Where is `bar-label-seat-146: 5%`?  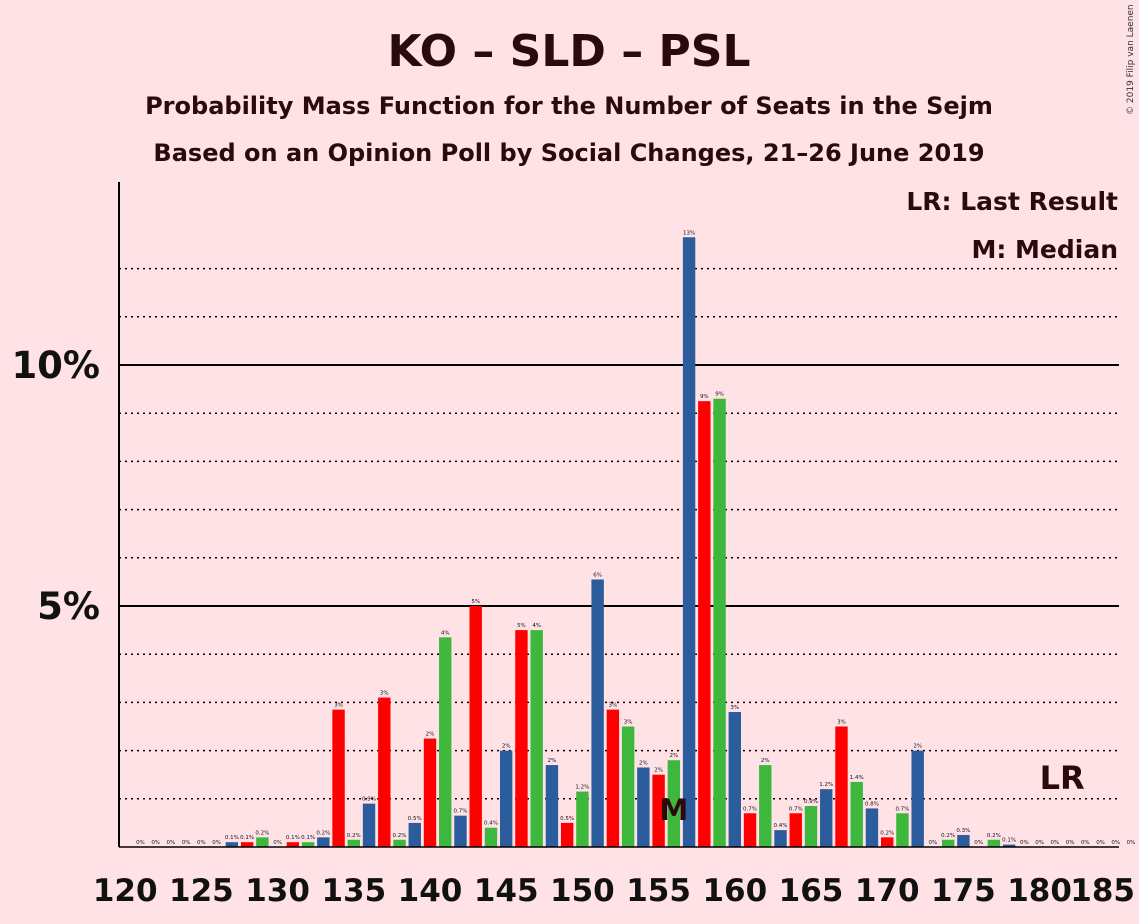
bar-label-seat-146: 5% is located at coordinates (521, 626).